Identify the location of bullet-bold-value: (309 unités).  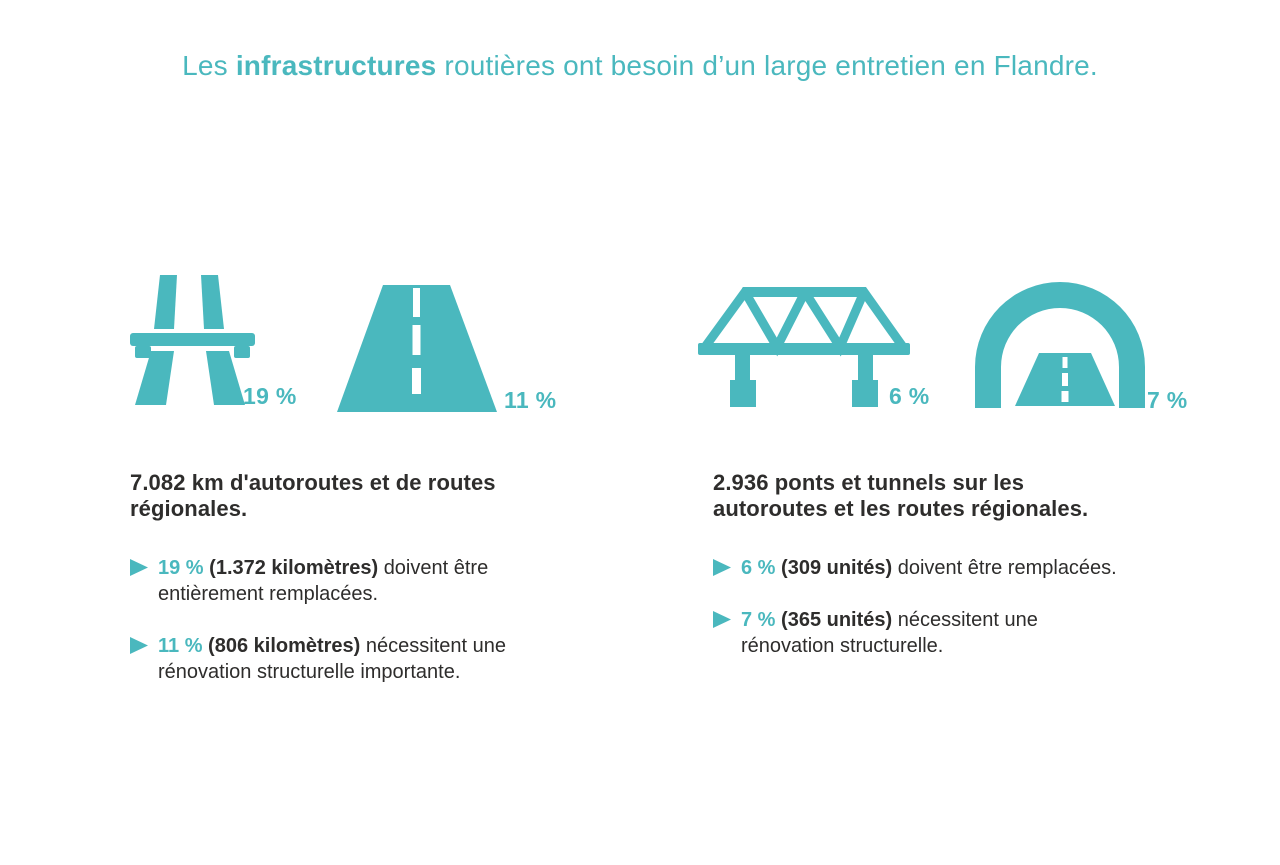
(839, 568).